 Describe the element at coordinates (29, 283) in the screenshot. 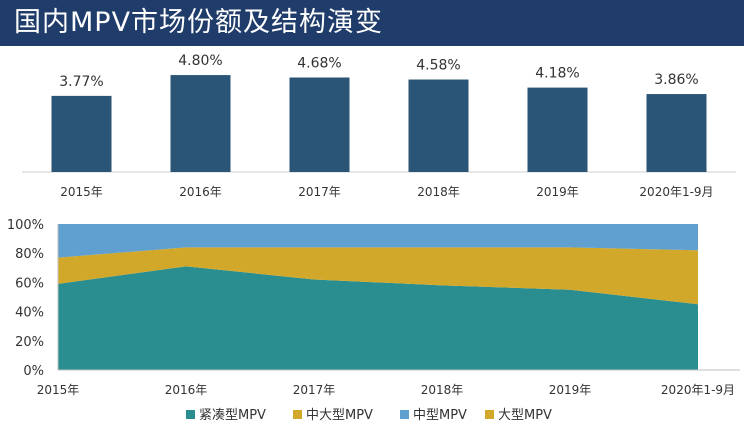

I see `y-tick-label: 60%` at that location.